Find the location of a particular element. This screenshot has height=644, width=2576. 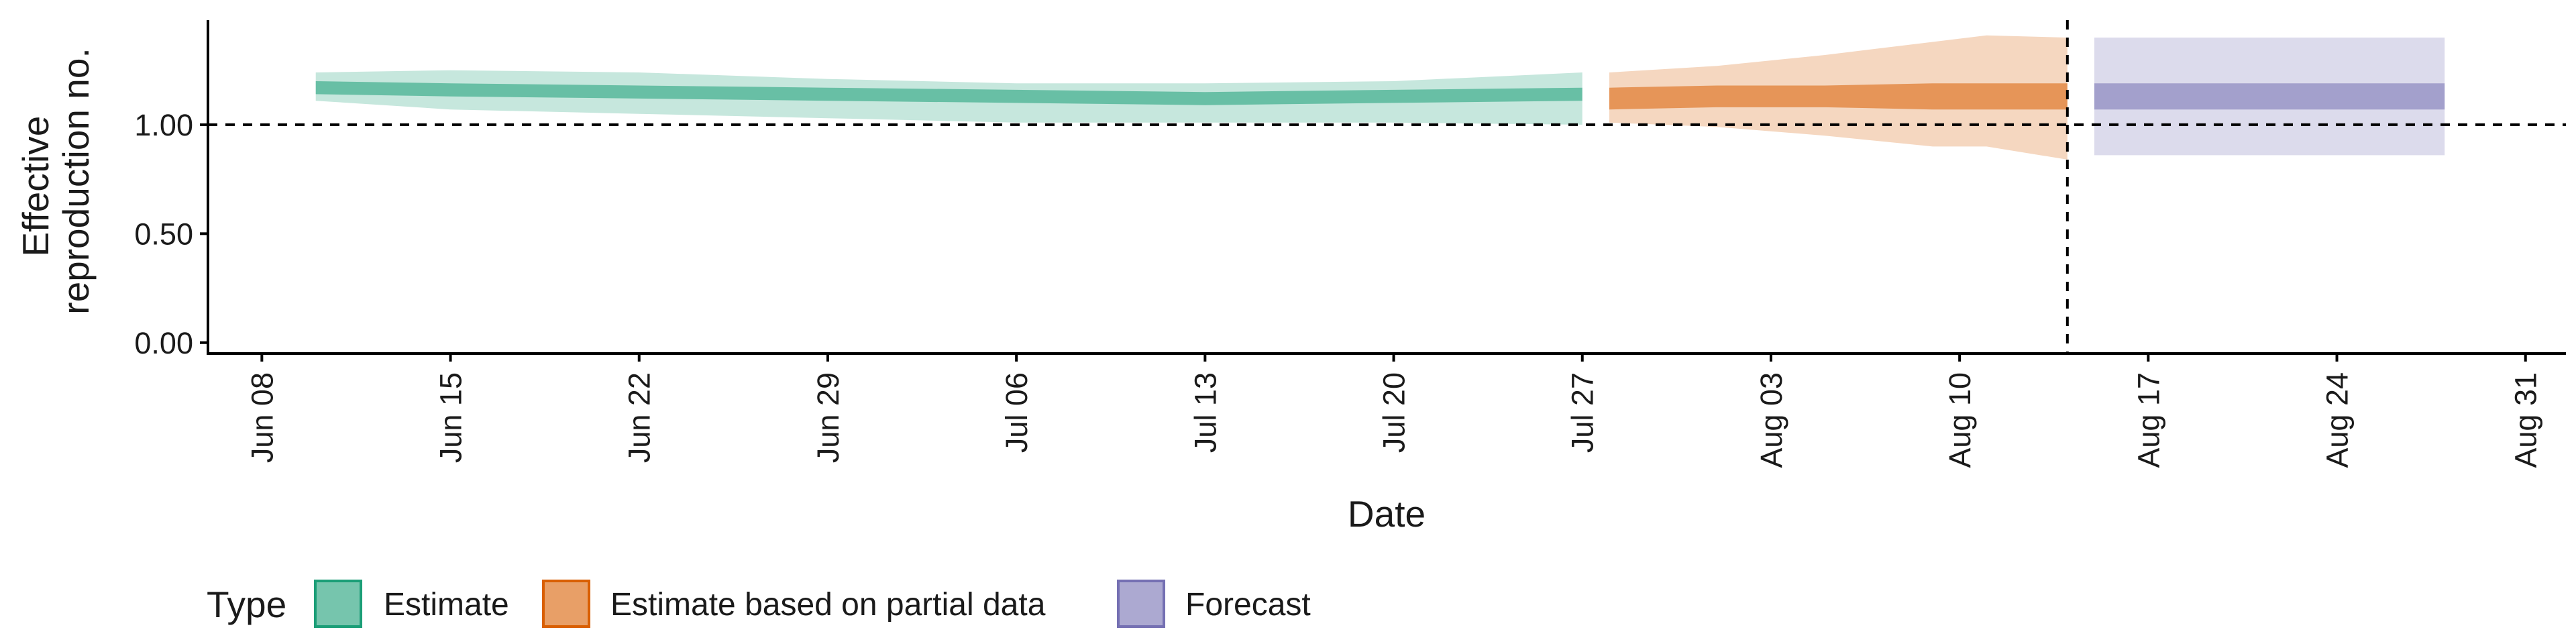

y-tick-label: 1.00 is located at coordinates (163, 125).